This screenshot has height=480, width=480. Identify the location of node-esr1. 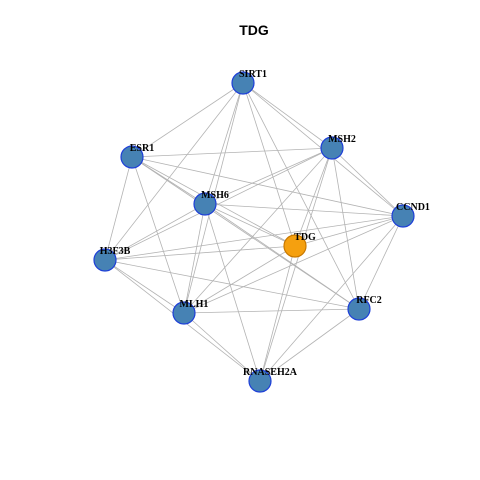
(132, 157).